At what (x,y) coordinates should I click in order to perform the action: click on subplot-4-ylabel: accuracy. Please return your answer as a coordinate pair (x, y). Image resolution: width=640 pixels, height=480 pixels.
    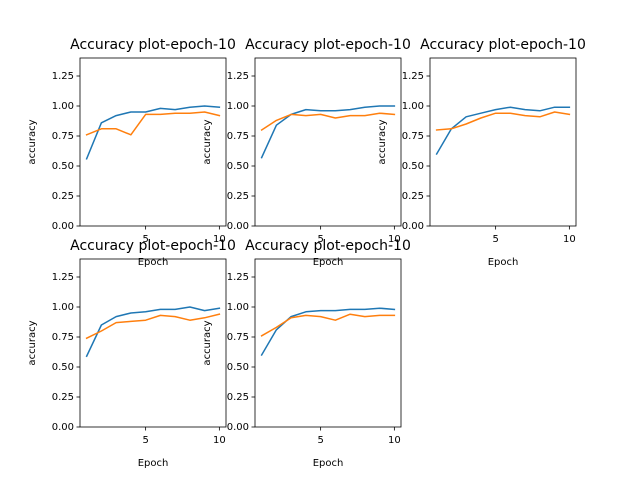
    Looking at the image, I should click on (32, 342).